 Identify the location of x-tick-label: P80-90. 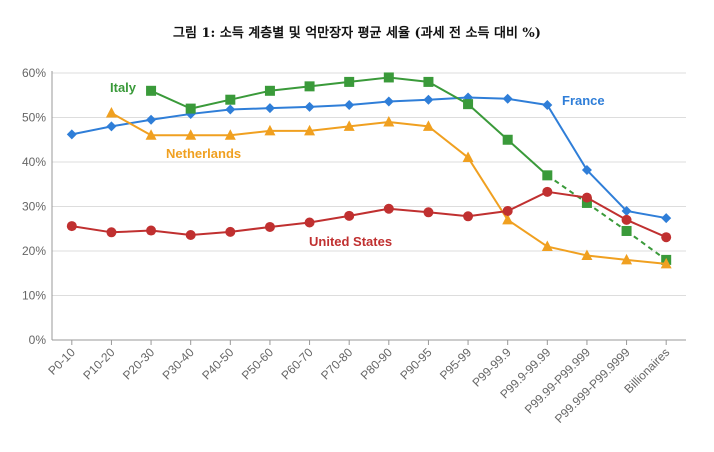
(376, 363).